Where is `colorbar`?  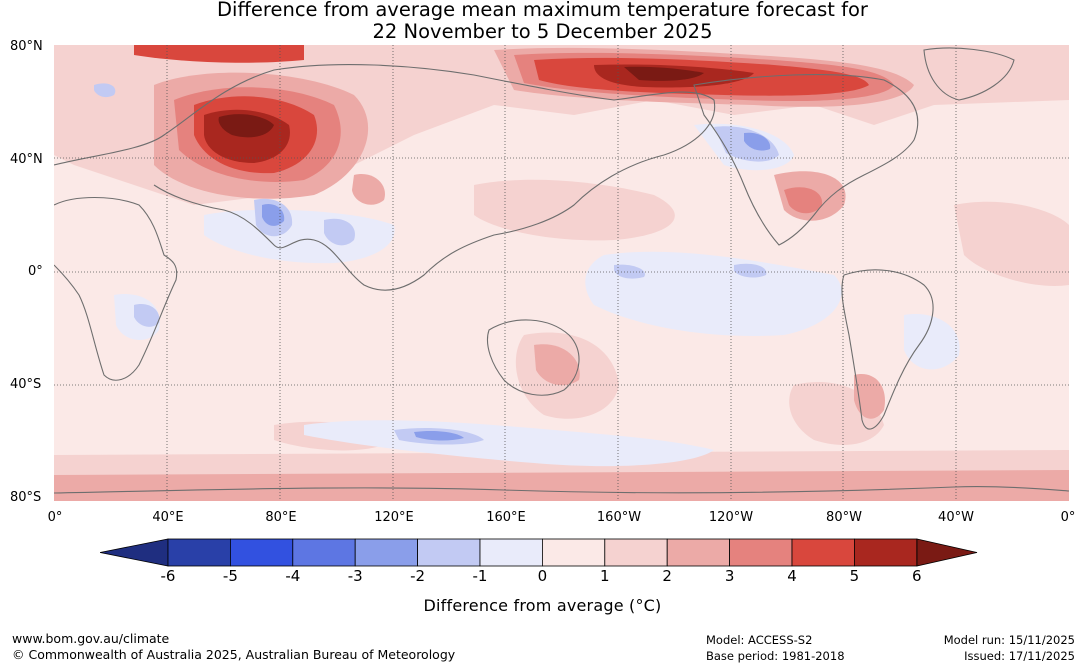 colorbar is located at coordinates (539, 552).